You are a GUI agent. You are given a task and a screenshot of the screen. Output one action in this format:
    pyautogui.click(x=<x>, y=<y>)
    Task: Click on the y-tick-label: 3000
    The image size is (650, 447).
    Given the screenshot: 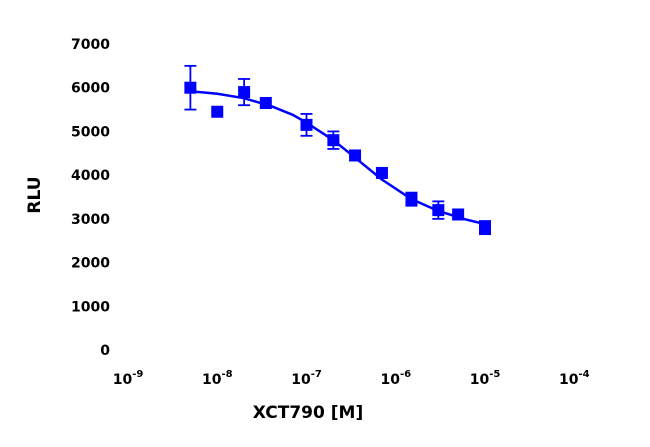 What is the action you would take?
    pyautogui.click(x=90, y=220)
    